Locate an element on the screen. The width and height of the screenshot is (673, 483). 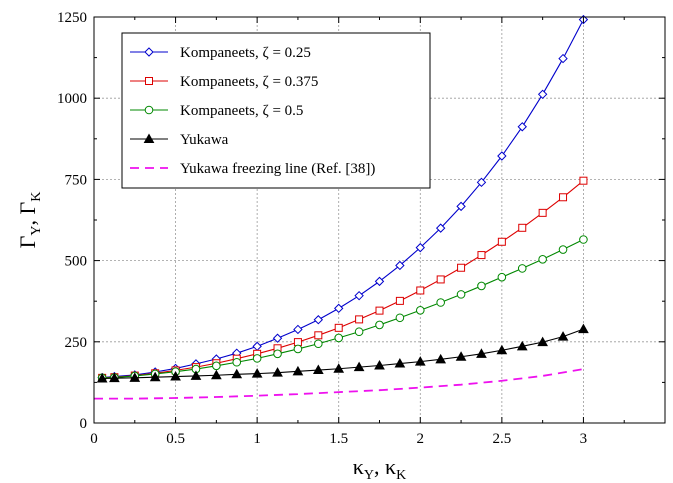
y-label-sep: , is located at coordinates (27, 220).